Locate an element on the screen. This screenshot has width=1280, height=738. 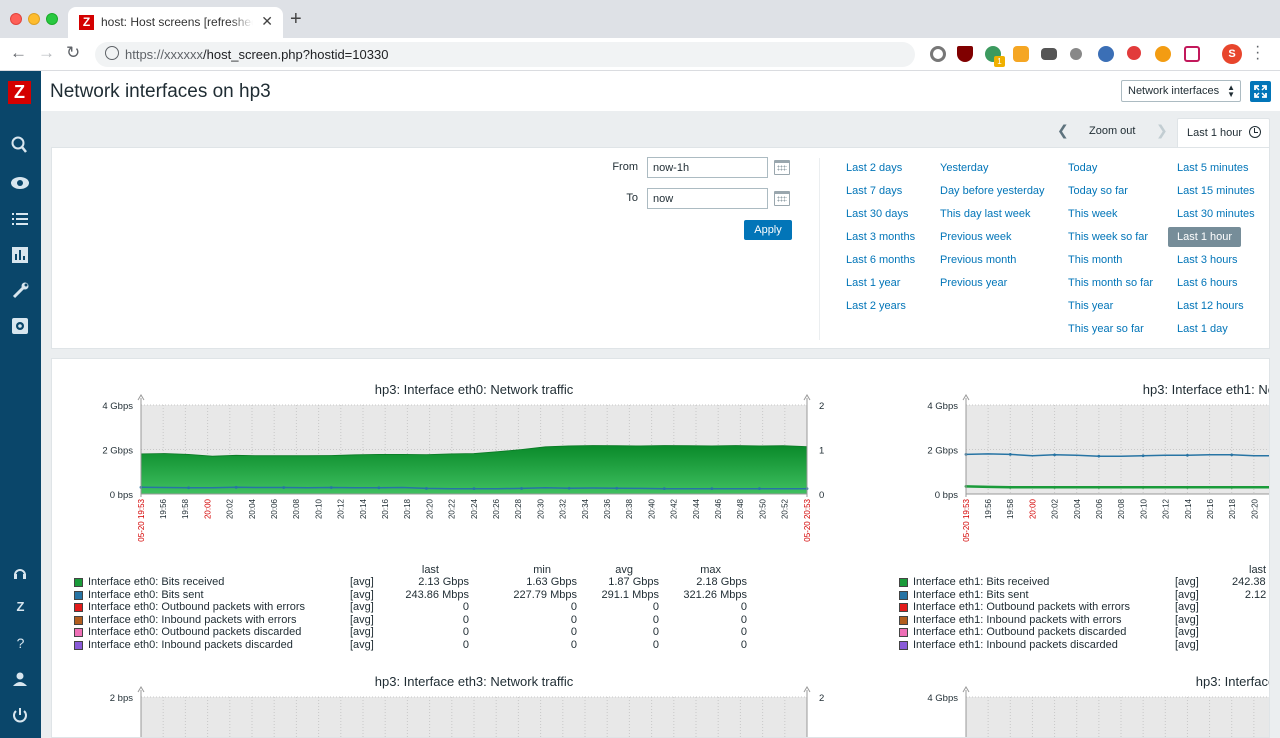
back-arrow-icon: ← is located at coordinates (18, 52).